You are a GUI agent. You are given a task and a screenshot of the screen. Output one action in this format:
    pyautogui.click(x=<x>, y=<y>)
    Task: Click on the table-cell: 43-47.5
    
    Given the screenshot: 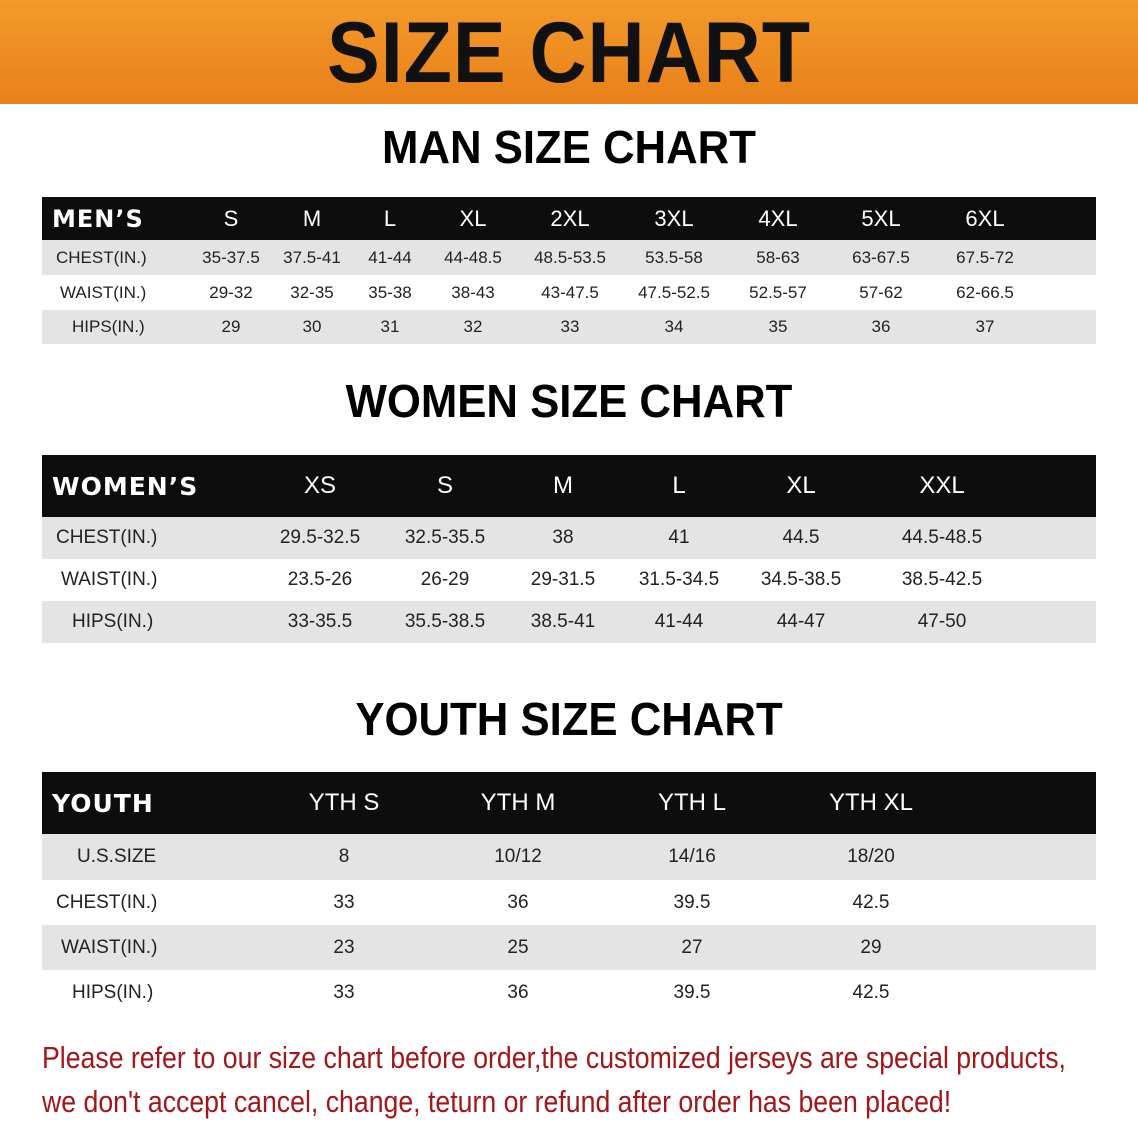 What is the action you would take?
    pyautogui.click(x=570, y=292)
    